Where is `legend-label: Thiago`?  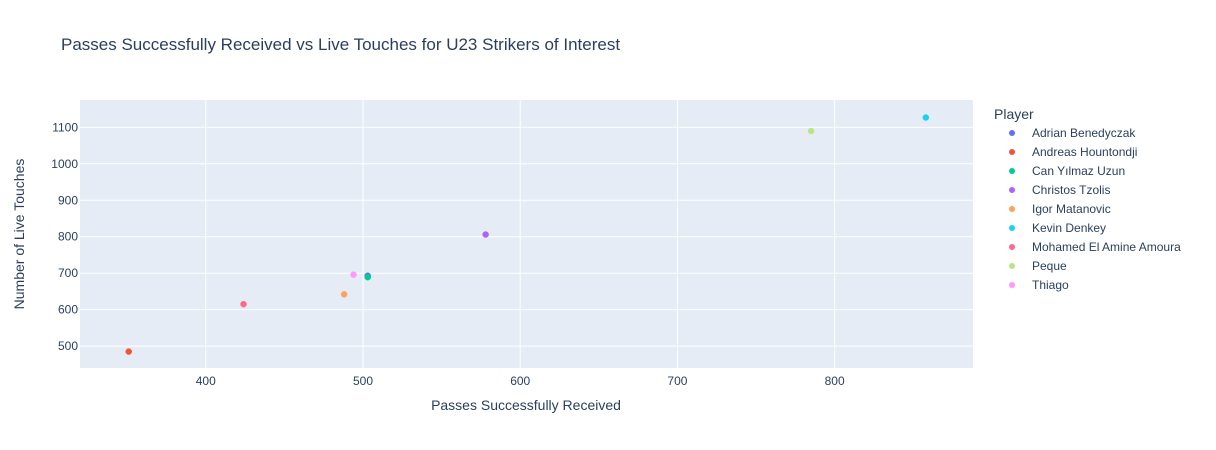 legend-label: Thiago is located at coordinates (1050, 285).